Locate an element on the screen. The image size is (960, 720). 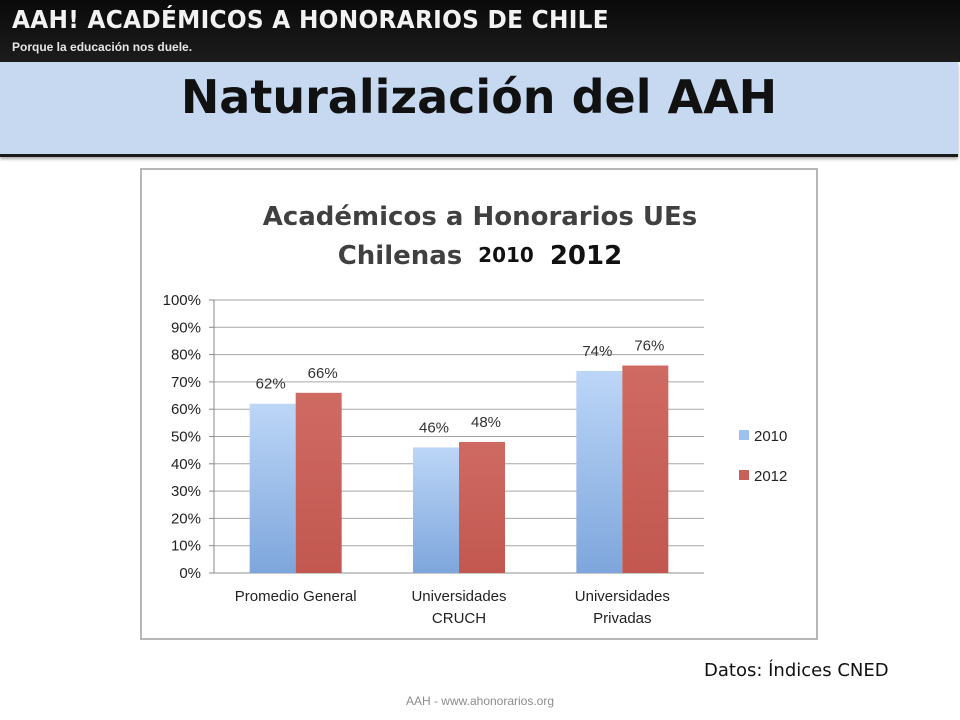
chart-title-line-1: Académicos a Honorarios UEs is located at coordinates (480, 217).